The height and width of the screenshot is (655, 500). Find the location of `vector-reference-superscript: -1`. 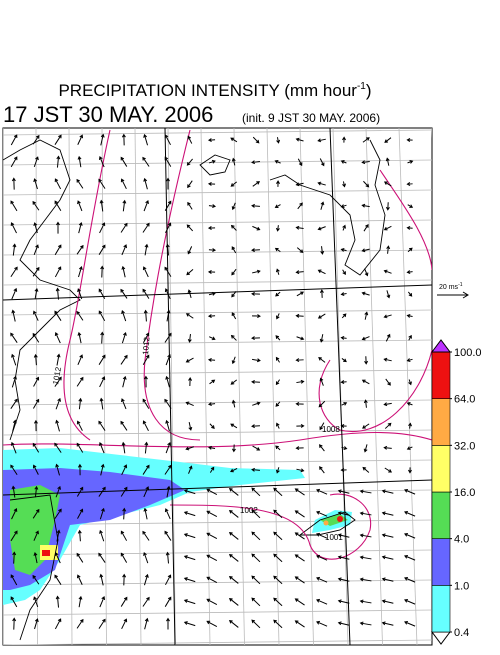

vector-reference-superscript: -1 is located at coordinates (460, 285).